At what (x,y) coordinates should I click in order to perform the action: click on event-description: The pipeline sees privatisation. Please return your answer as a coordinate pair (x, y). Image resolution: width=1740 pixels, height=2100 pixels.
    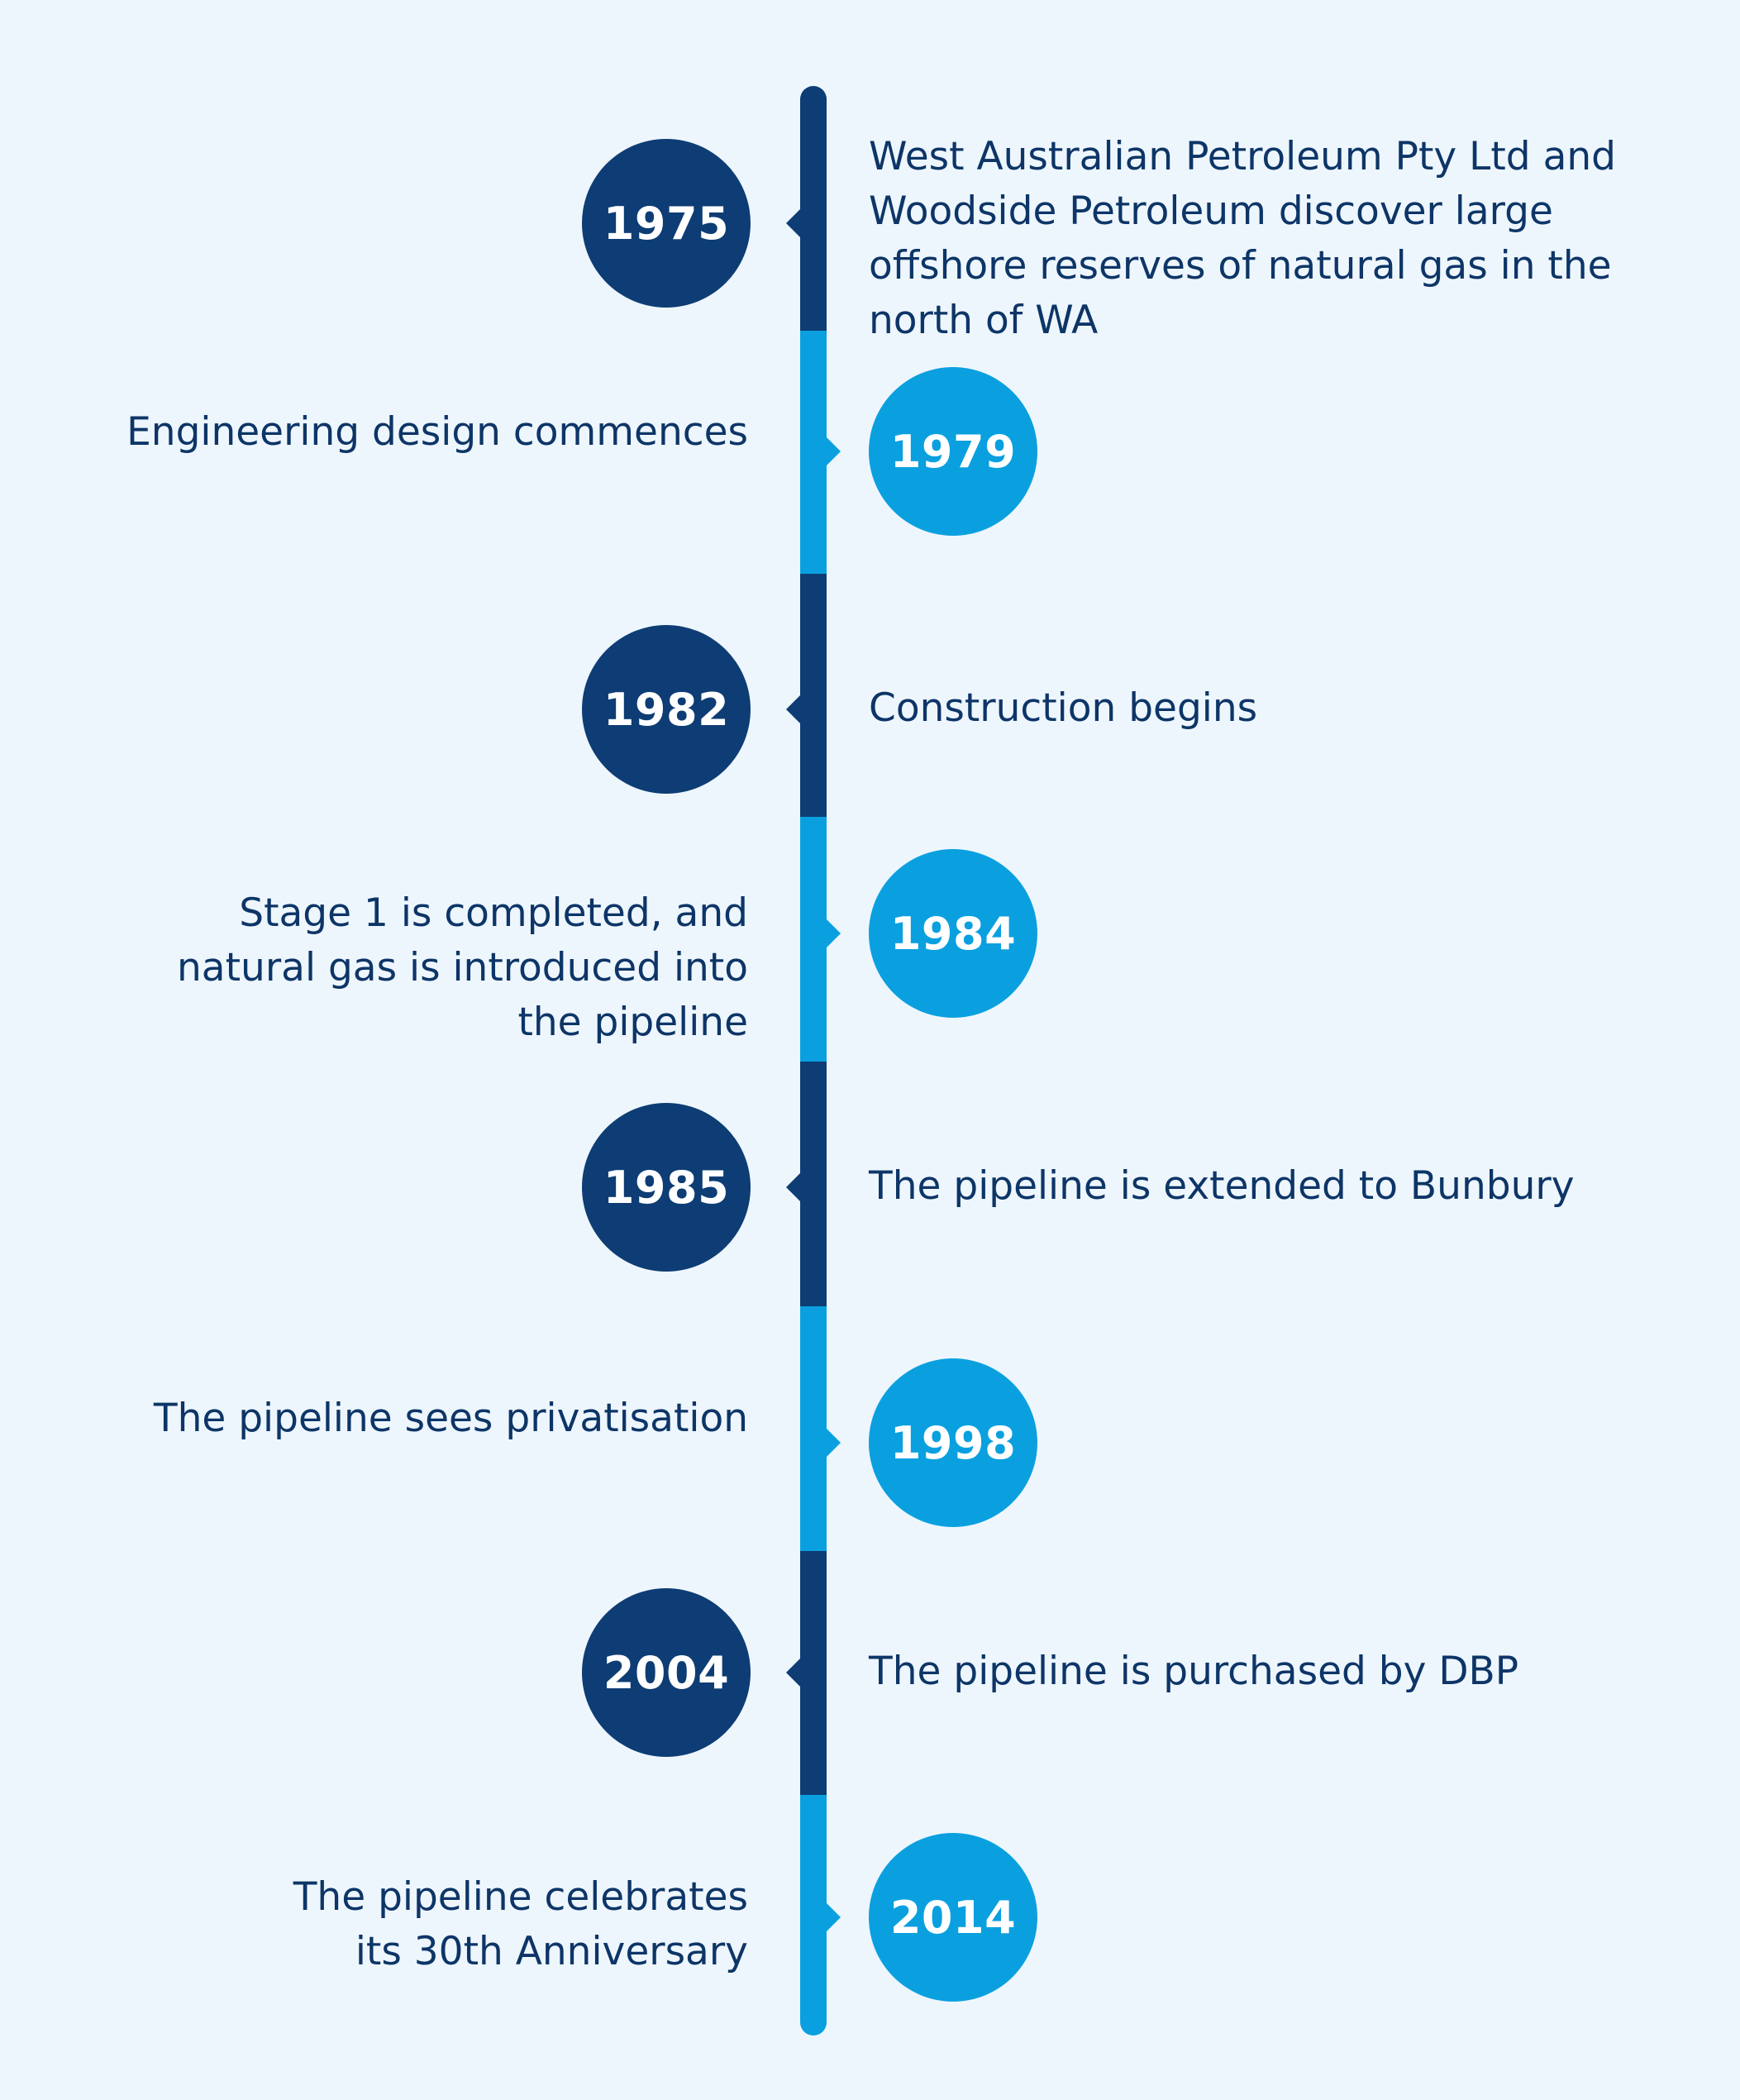
    Looking at the image, I should click on (450, 1418).